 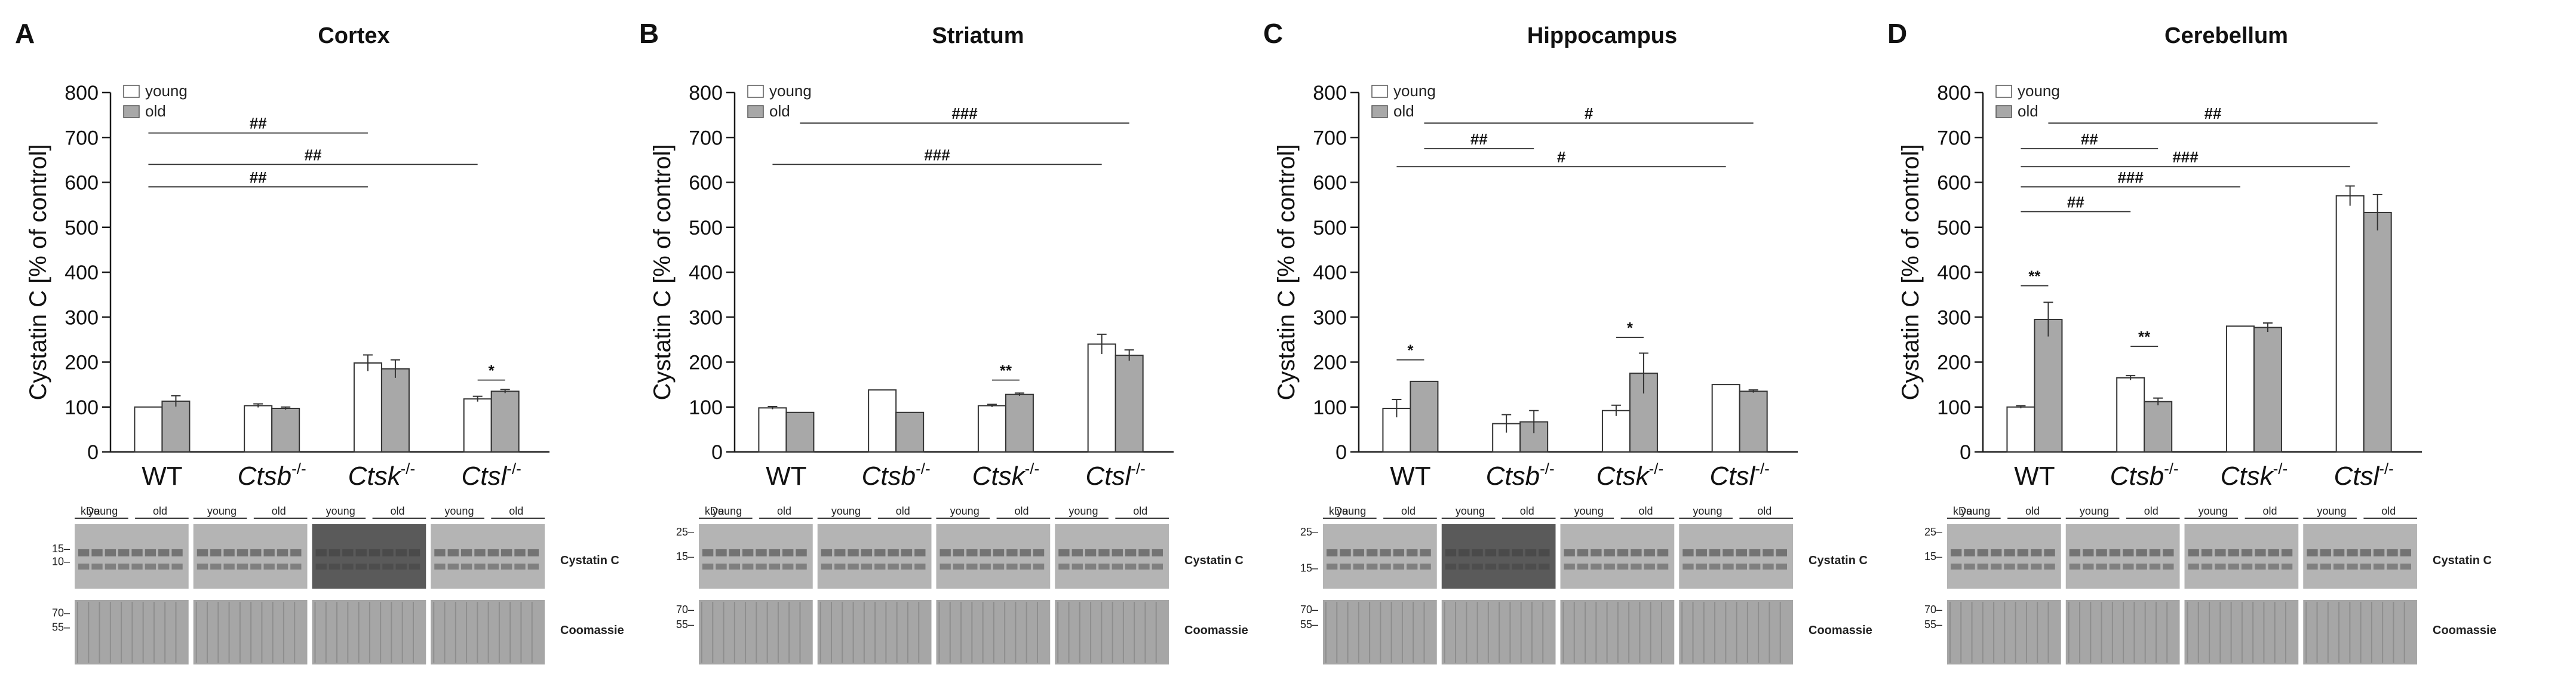 I want to click on legend-label-young: young, so click(x=790, y=91).